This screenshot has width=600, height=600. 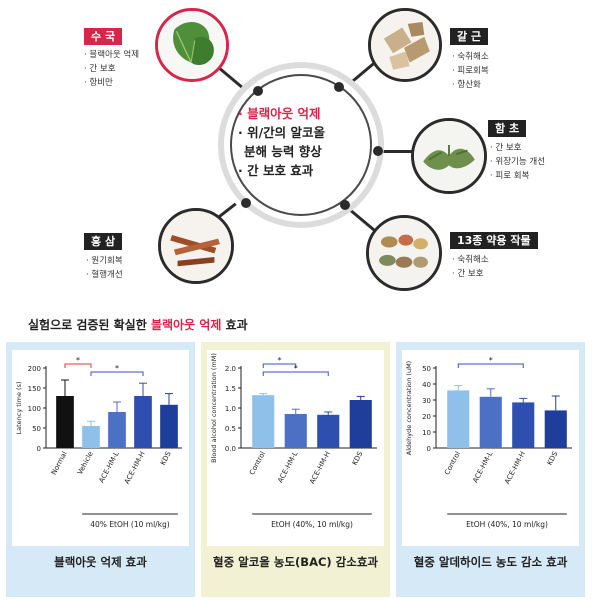 What do you see at coordinates (59, 463) in the screenshot?
I see `x-tick-label: Normal` at bounding box center [59, 463].